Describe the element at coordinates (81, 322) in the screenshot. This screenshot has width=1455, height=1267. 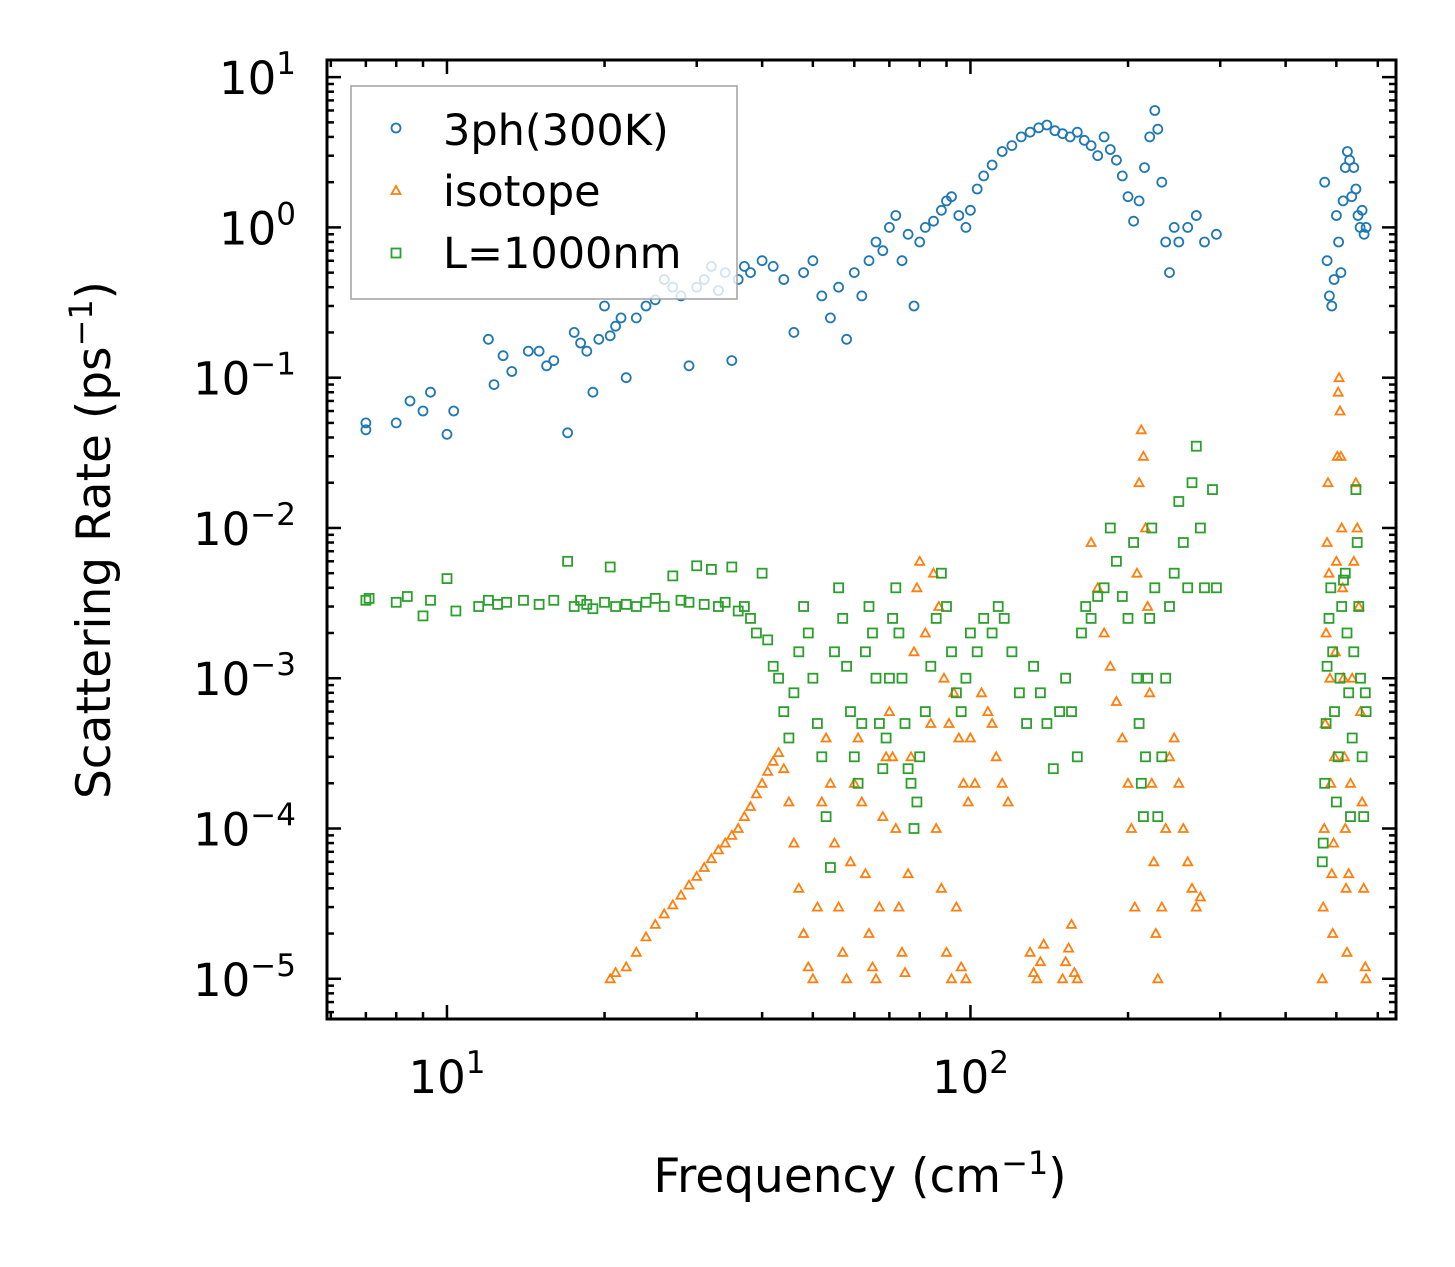
I see `y-axis-title-sup: −1` at that location.